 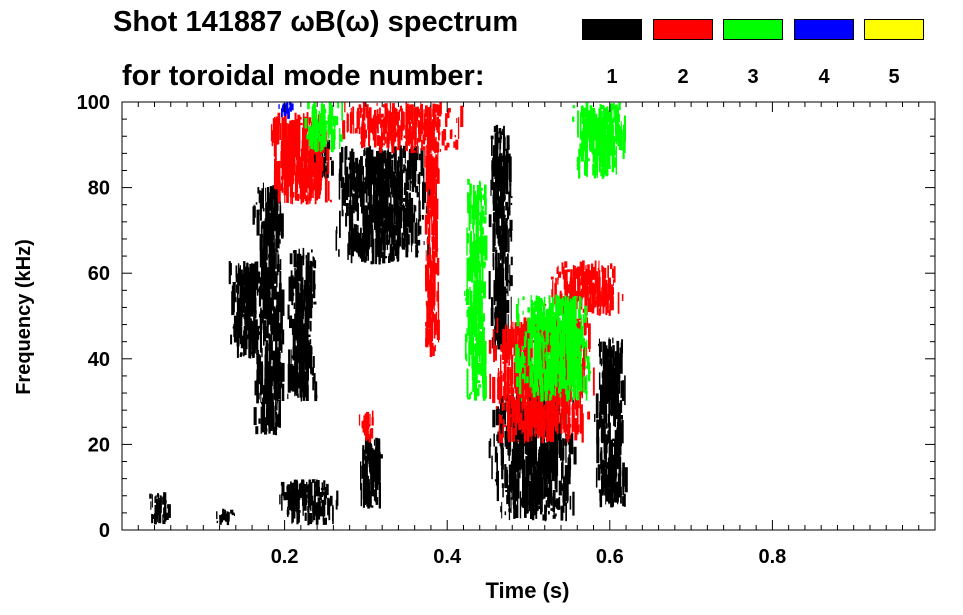 What do you see at coordinates (303, 76) in the screenshot?
I see `legend-title: for toroidal mode number:` at bounding box center [303, 76].